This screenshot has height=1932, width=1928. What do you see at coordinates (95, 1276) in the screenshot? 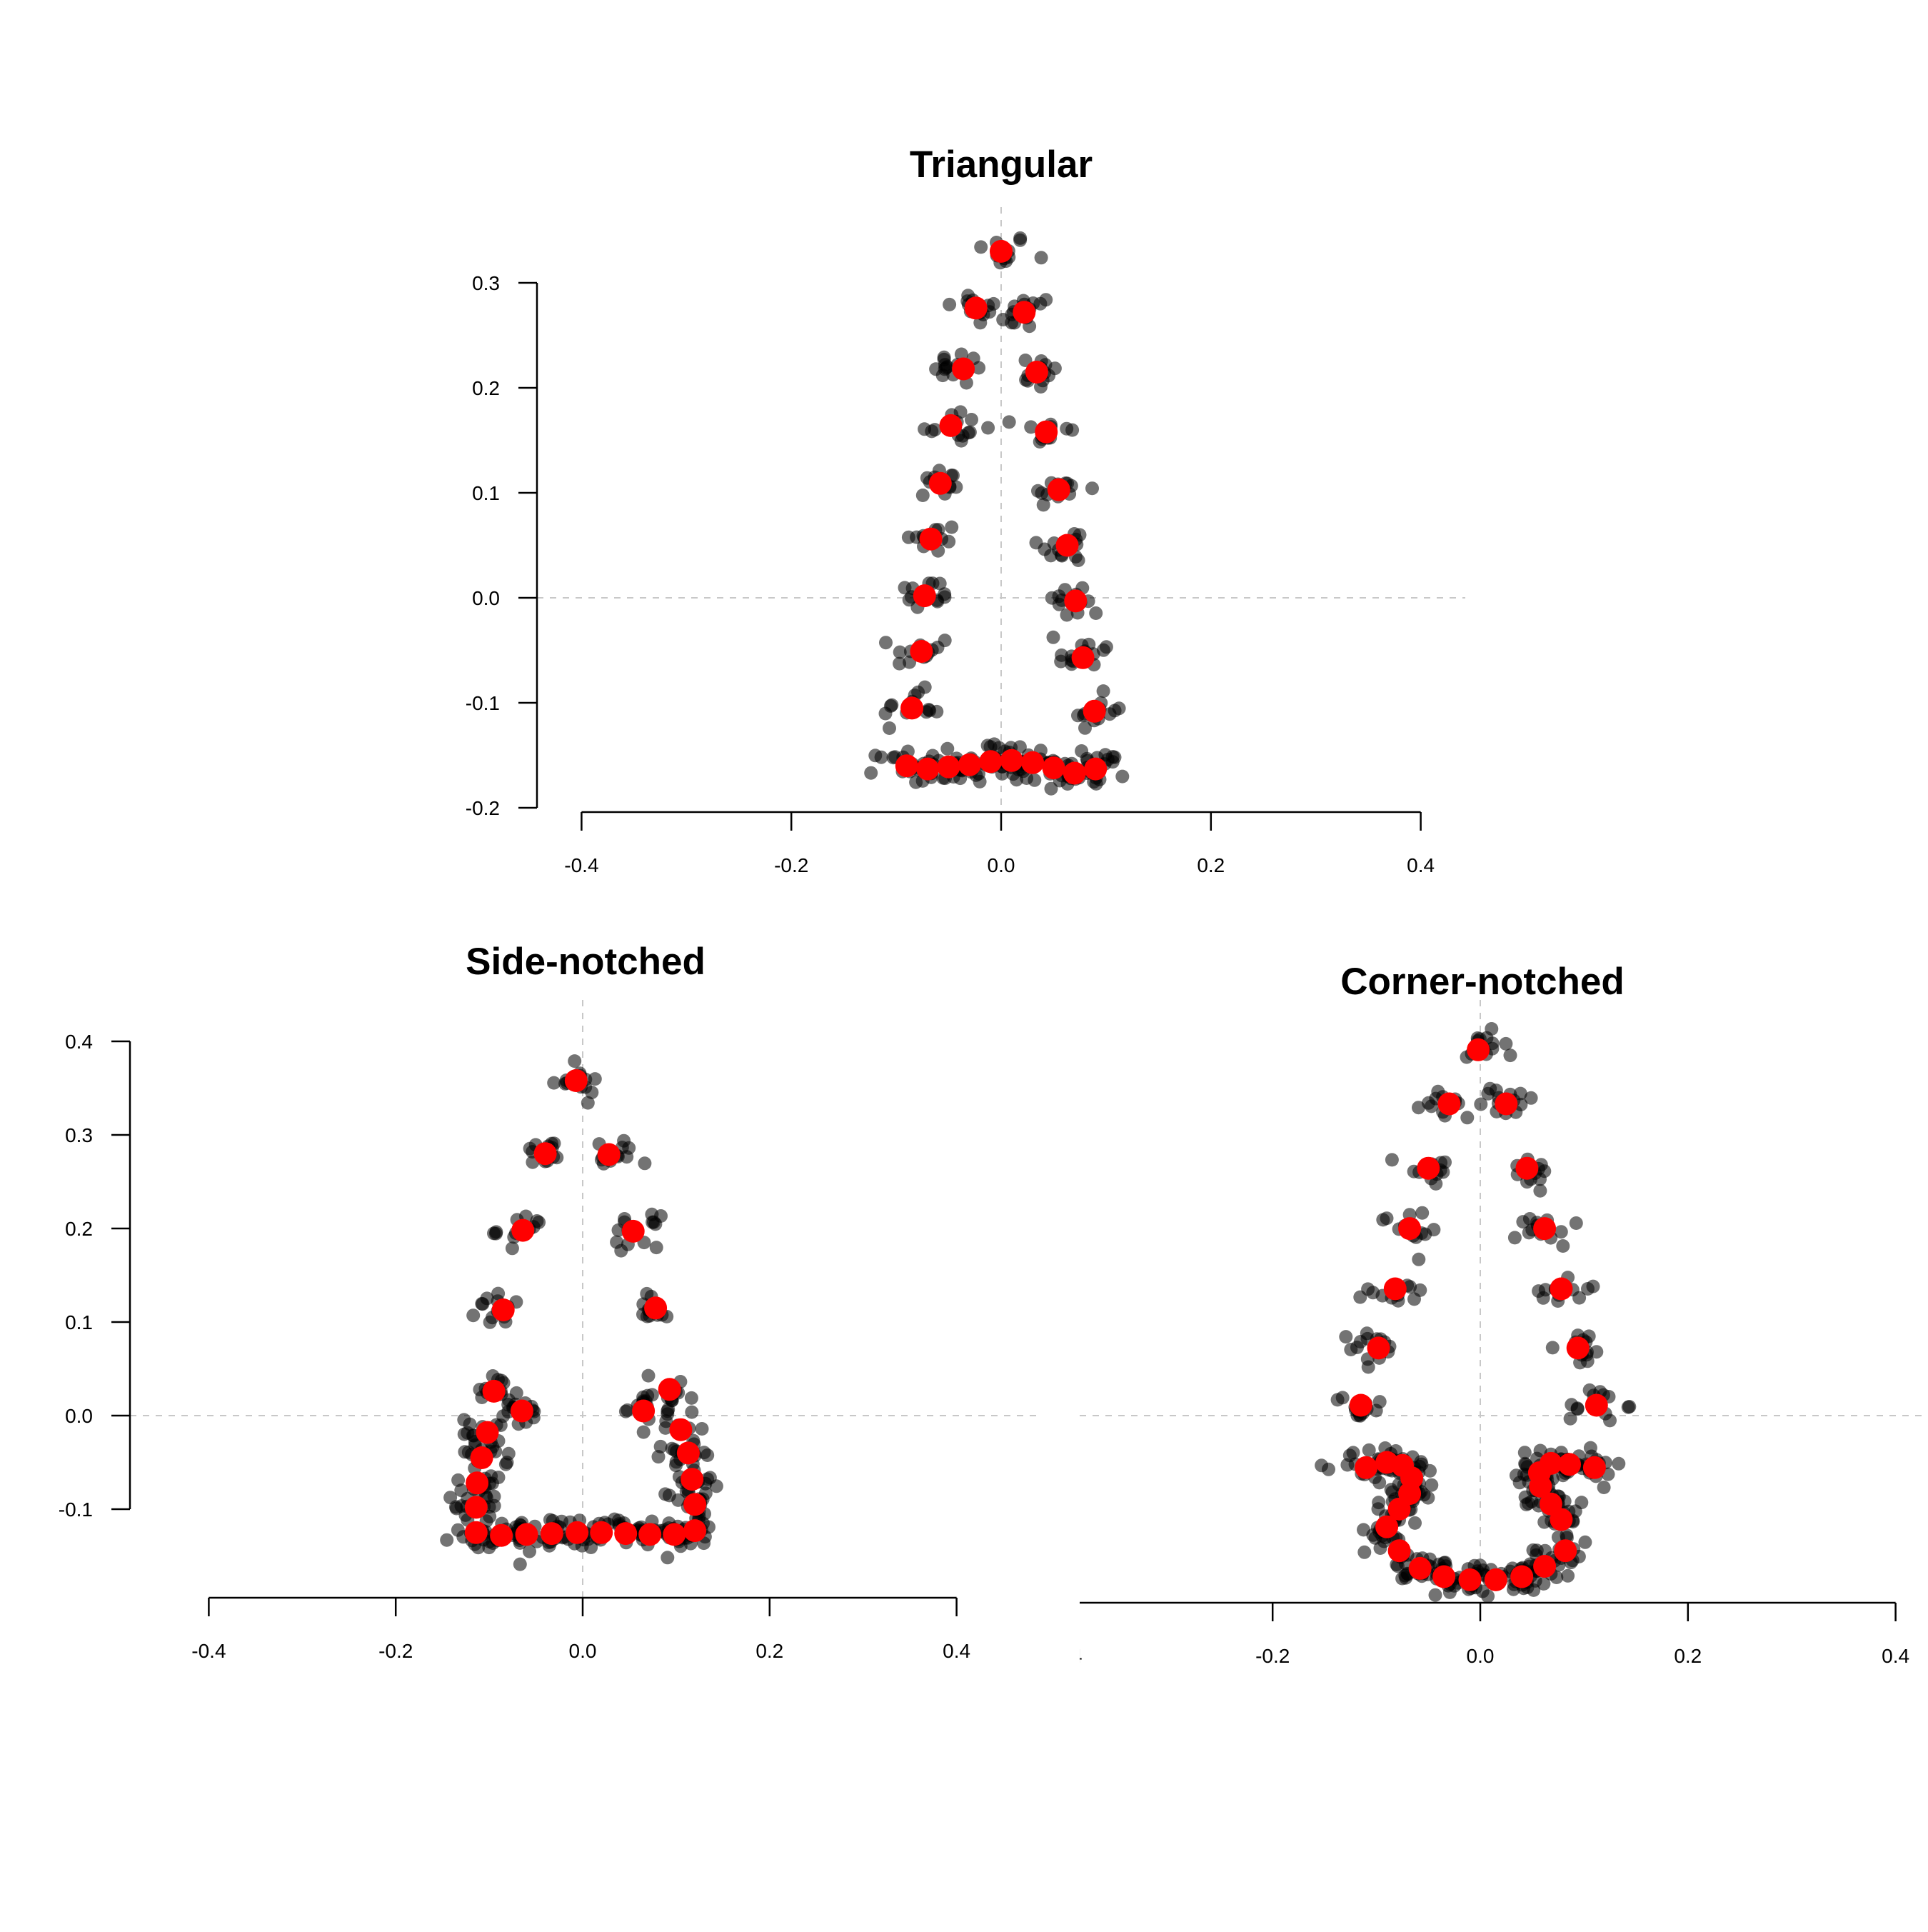
I see `y-axis: -0.1 0.0 0.1 0.2 0.3 0.4` at bounding box center [95, 1276].